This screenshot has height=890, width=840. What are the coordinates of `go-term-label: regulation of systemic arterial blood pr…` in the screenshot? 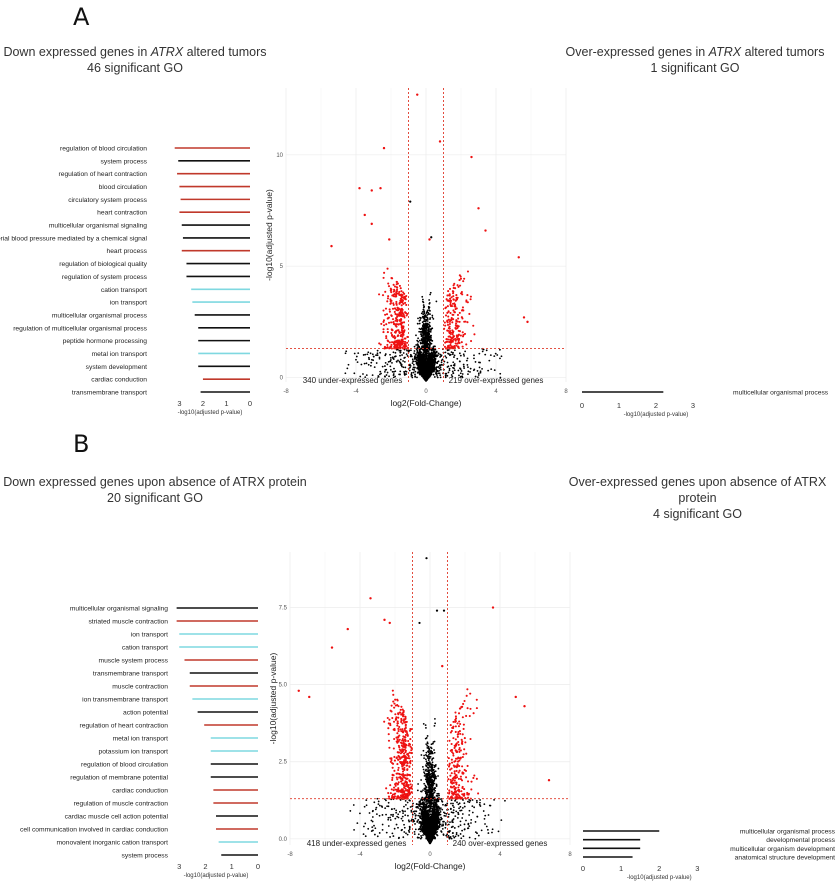 It's located at (74, 238).